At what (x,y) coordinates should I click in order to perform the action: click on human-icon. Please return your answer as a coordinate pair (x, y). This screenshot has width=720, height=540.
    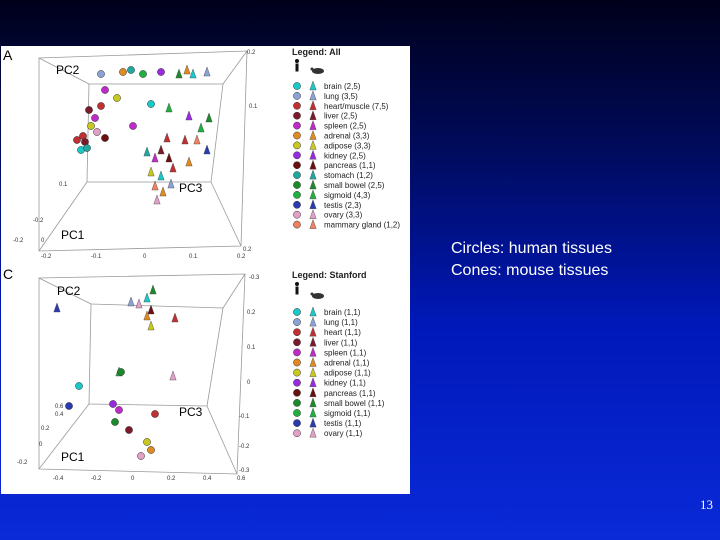
    Looking at the image, I should click on (297, 288).